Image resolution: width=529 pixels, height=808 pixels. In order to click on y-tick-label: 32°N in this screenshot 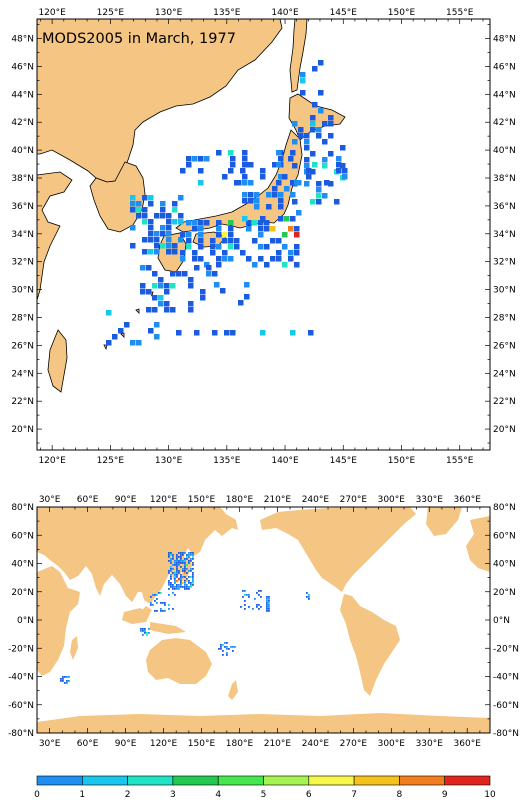, I will do `click(22, 263)`.